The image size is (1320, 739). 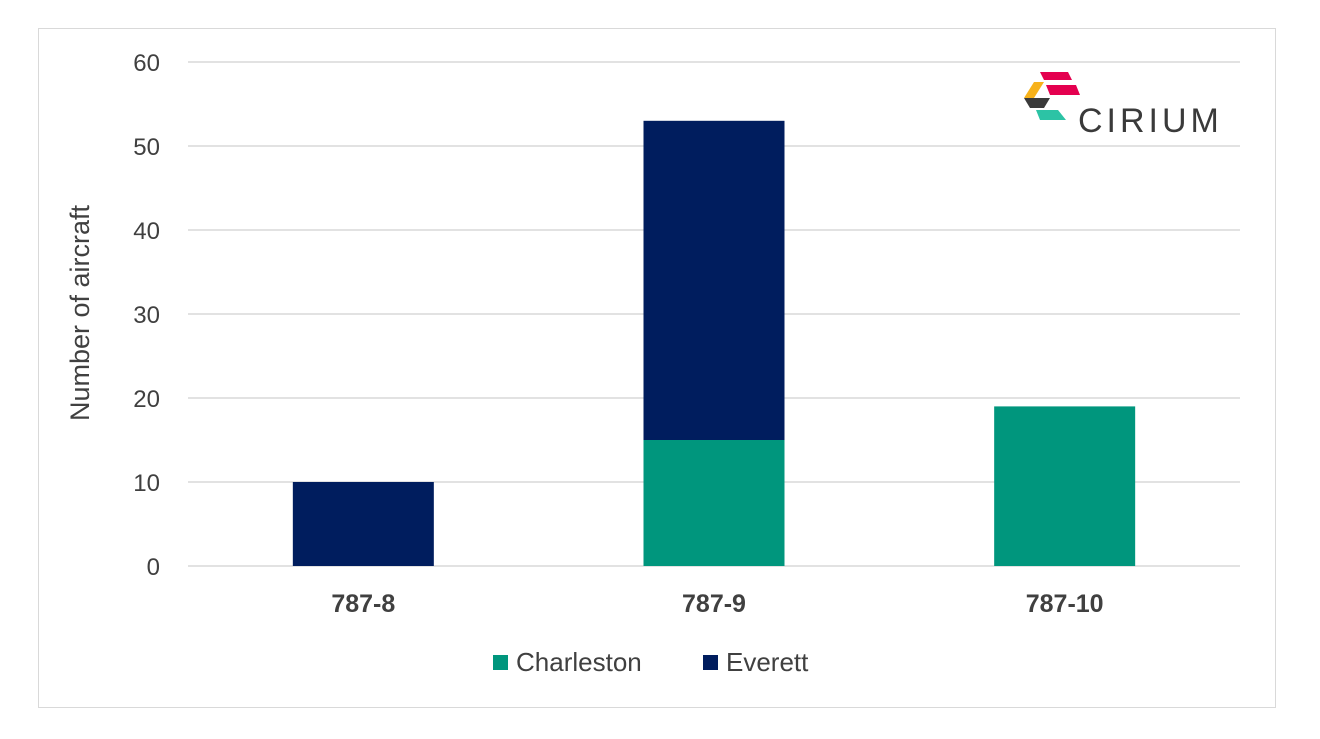 What do you see at coordinates (146, 483) in the screenshot?
I see `y-tick-label: 10` at bounding box center [146, 483].